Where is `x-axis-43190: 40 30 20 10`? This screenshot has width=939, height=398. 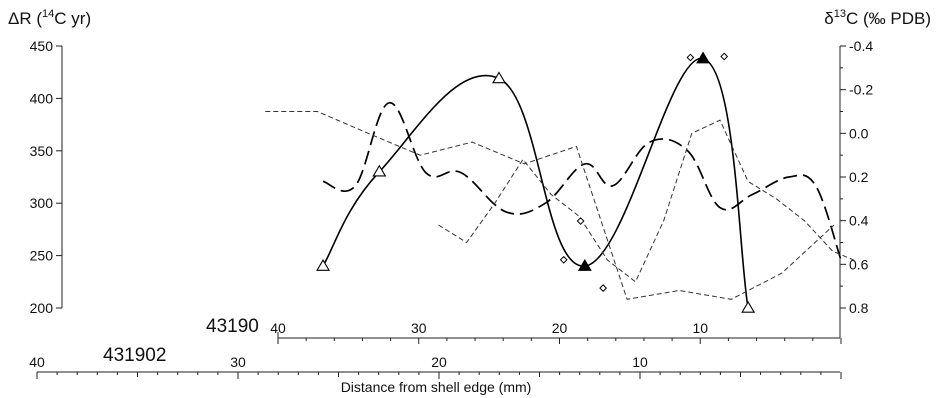
x-axis-43190: 40 30 20 10 is located at coordinates (556, 332).